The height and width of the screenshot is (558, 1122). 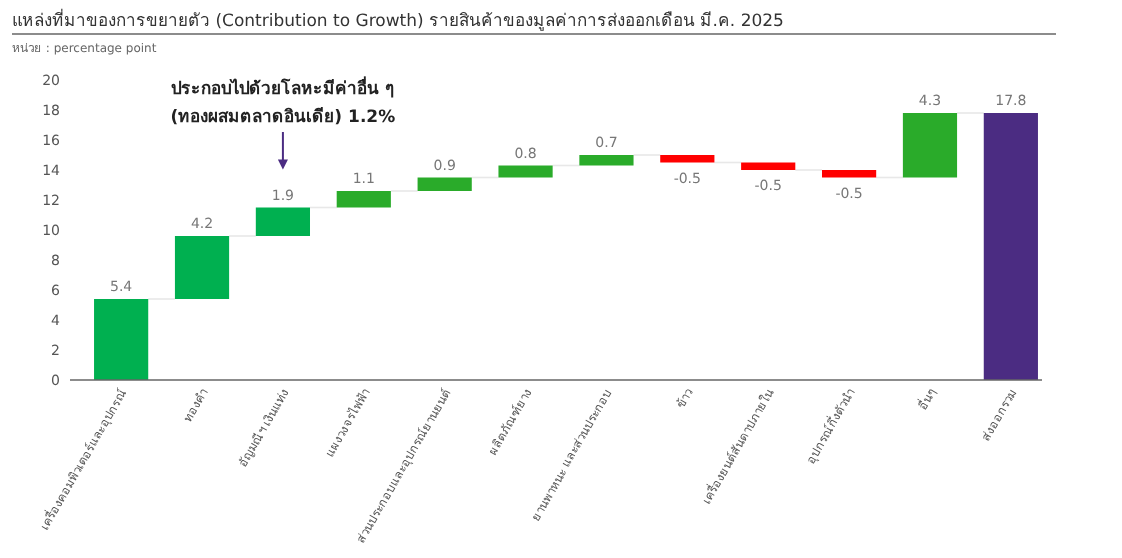 I want to click on annotation: ประกอบไปด้วยโลหะมีค่าอื่น ๆ (ทองผสมตลาดอินเดีย) 1.2%, so click(x=283, y=101).